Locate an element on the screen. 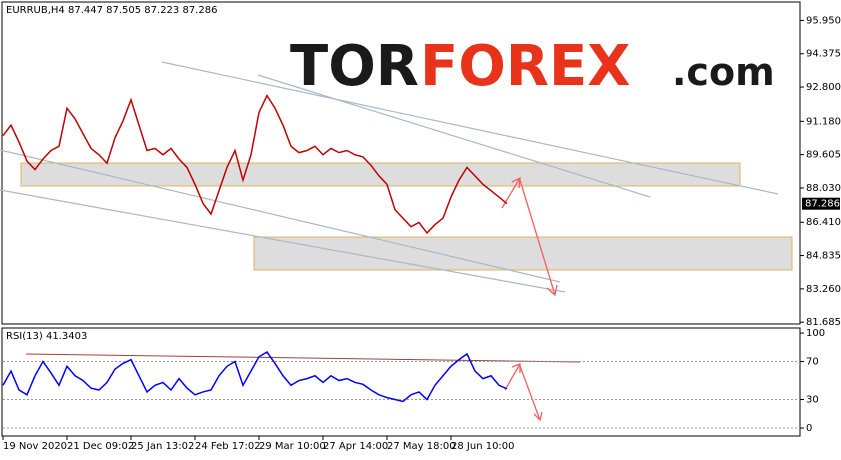 The image size is (841, 460). series-line is located at coordinates (255, 377).